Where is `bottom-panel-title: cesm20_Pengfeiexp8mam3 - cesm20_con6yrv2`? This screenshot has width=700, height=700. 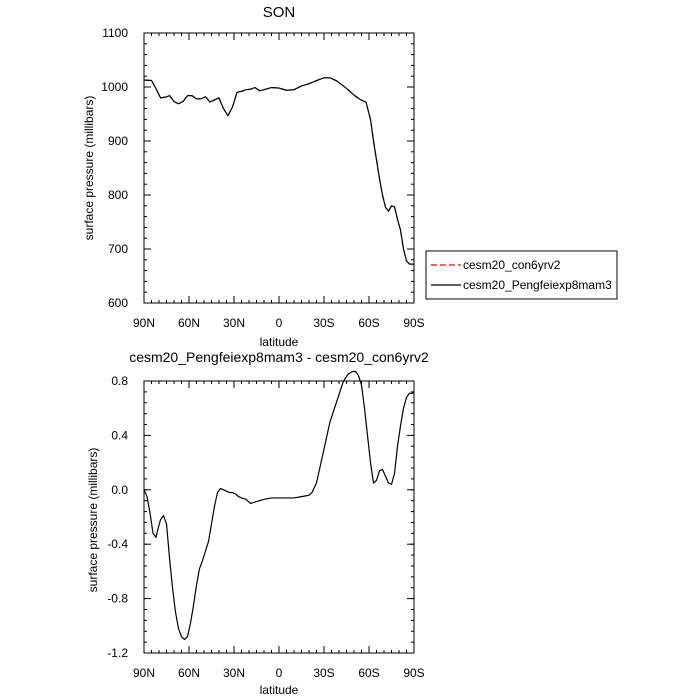 bottom-panel-title: cesm20_Pengfeiexp8mam3 - cesm20_con6yrv2 is located at coordinates (279, 357).